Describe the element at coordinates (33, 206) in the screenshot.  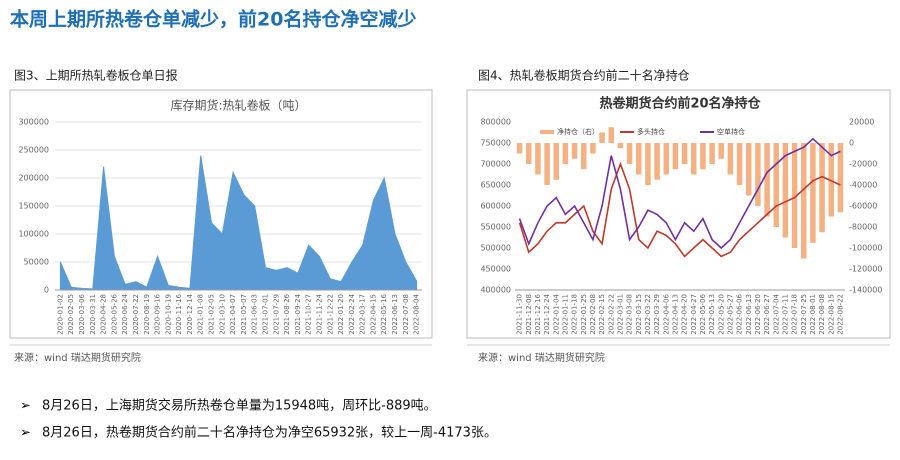
I see `y-tick-label: 150000` at that location.